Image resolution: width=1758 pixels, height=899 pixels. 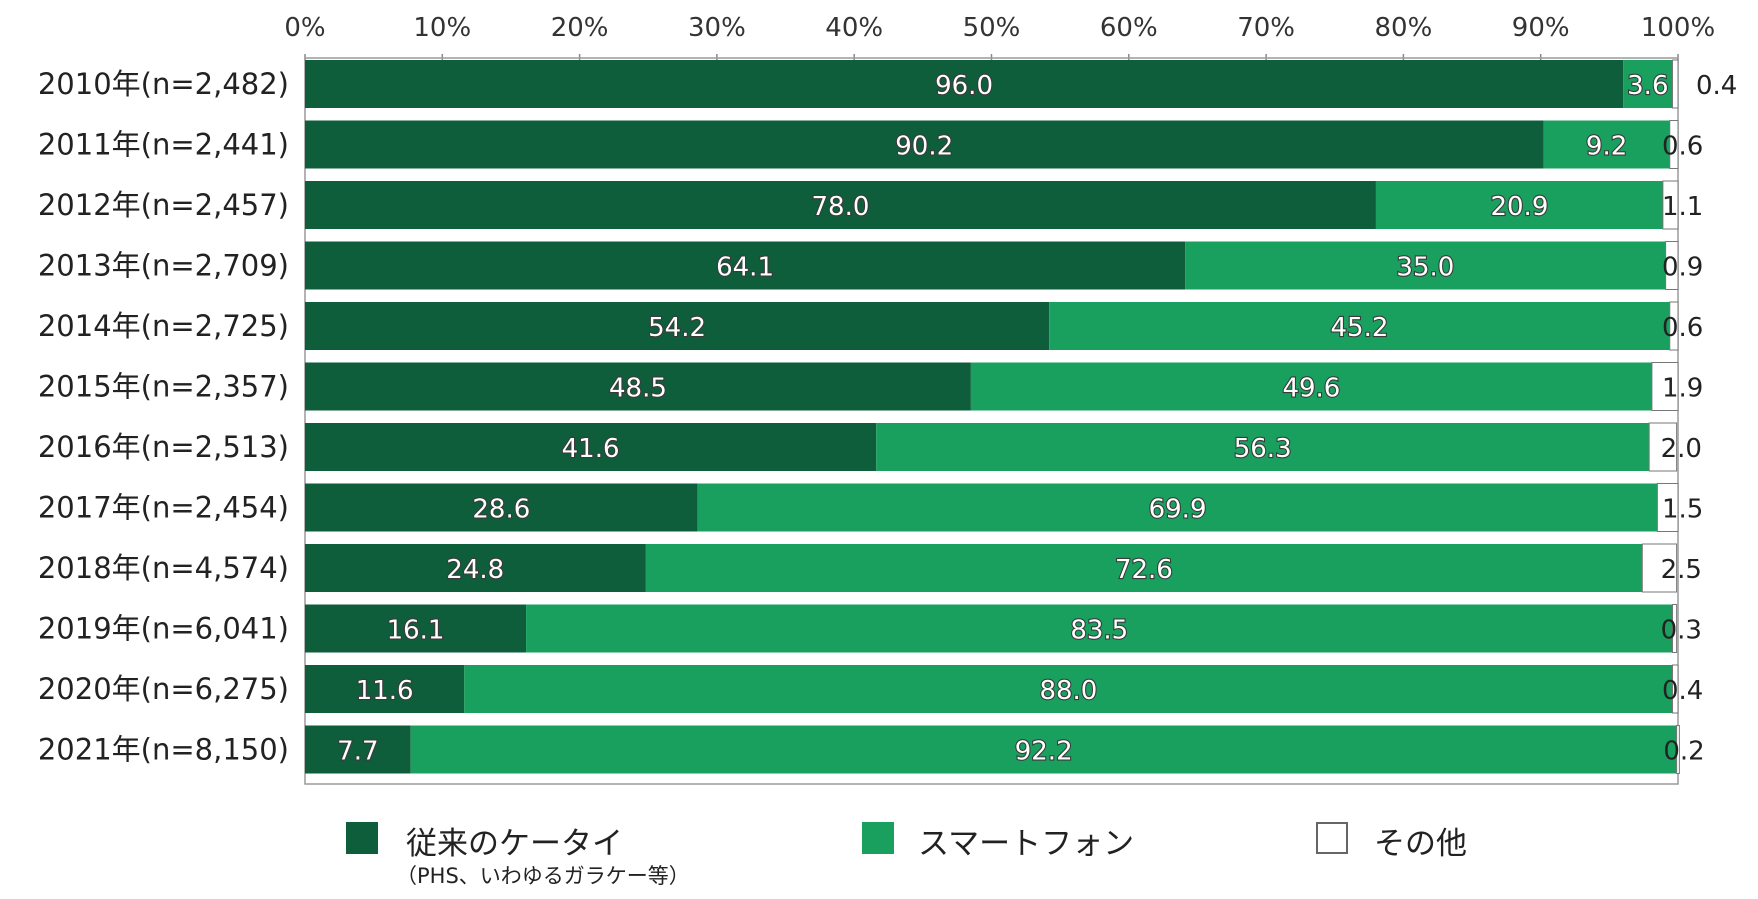 I want to click on category-label: 2012年(n=2,457), so click(x=163, y=205).